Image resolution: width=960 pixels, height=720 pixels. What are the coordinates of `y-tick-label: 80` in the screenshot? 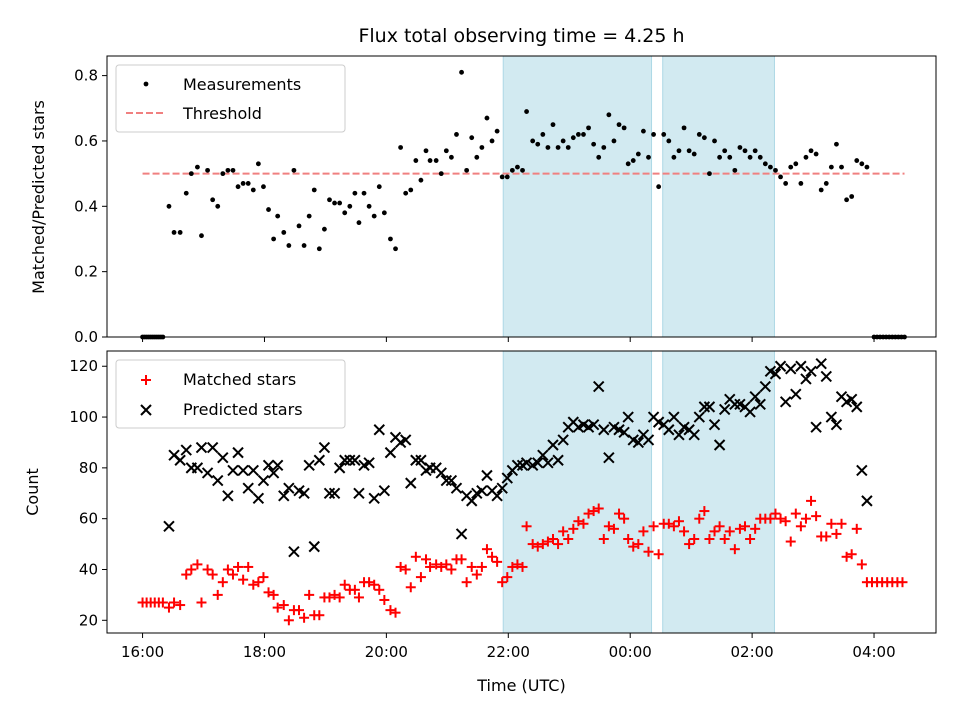 It's located at (88, 468).